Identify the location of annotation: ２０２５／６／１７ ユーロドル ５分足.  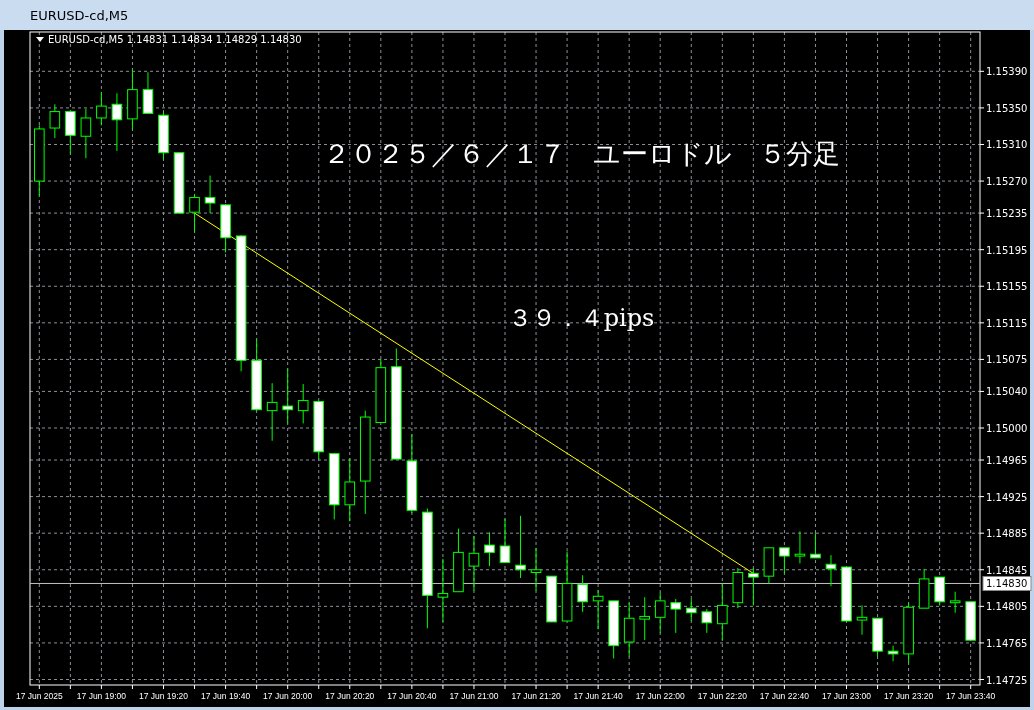
(581, 153).